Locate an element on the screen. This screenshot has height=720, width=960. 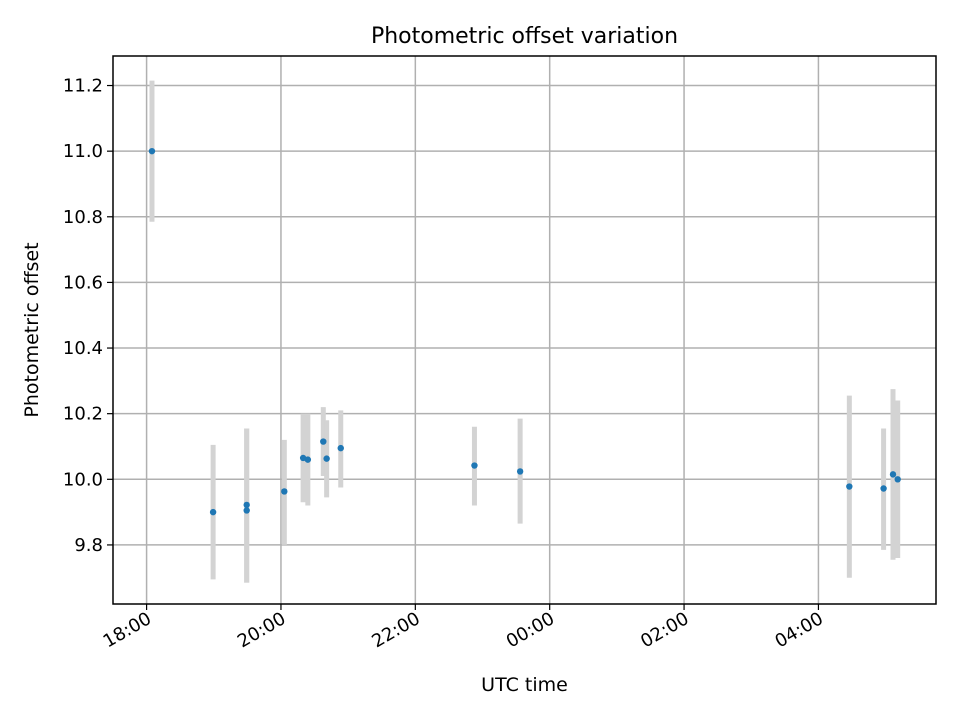
x-tick-label: 18:00 is located at coordinates (127, 630).